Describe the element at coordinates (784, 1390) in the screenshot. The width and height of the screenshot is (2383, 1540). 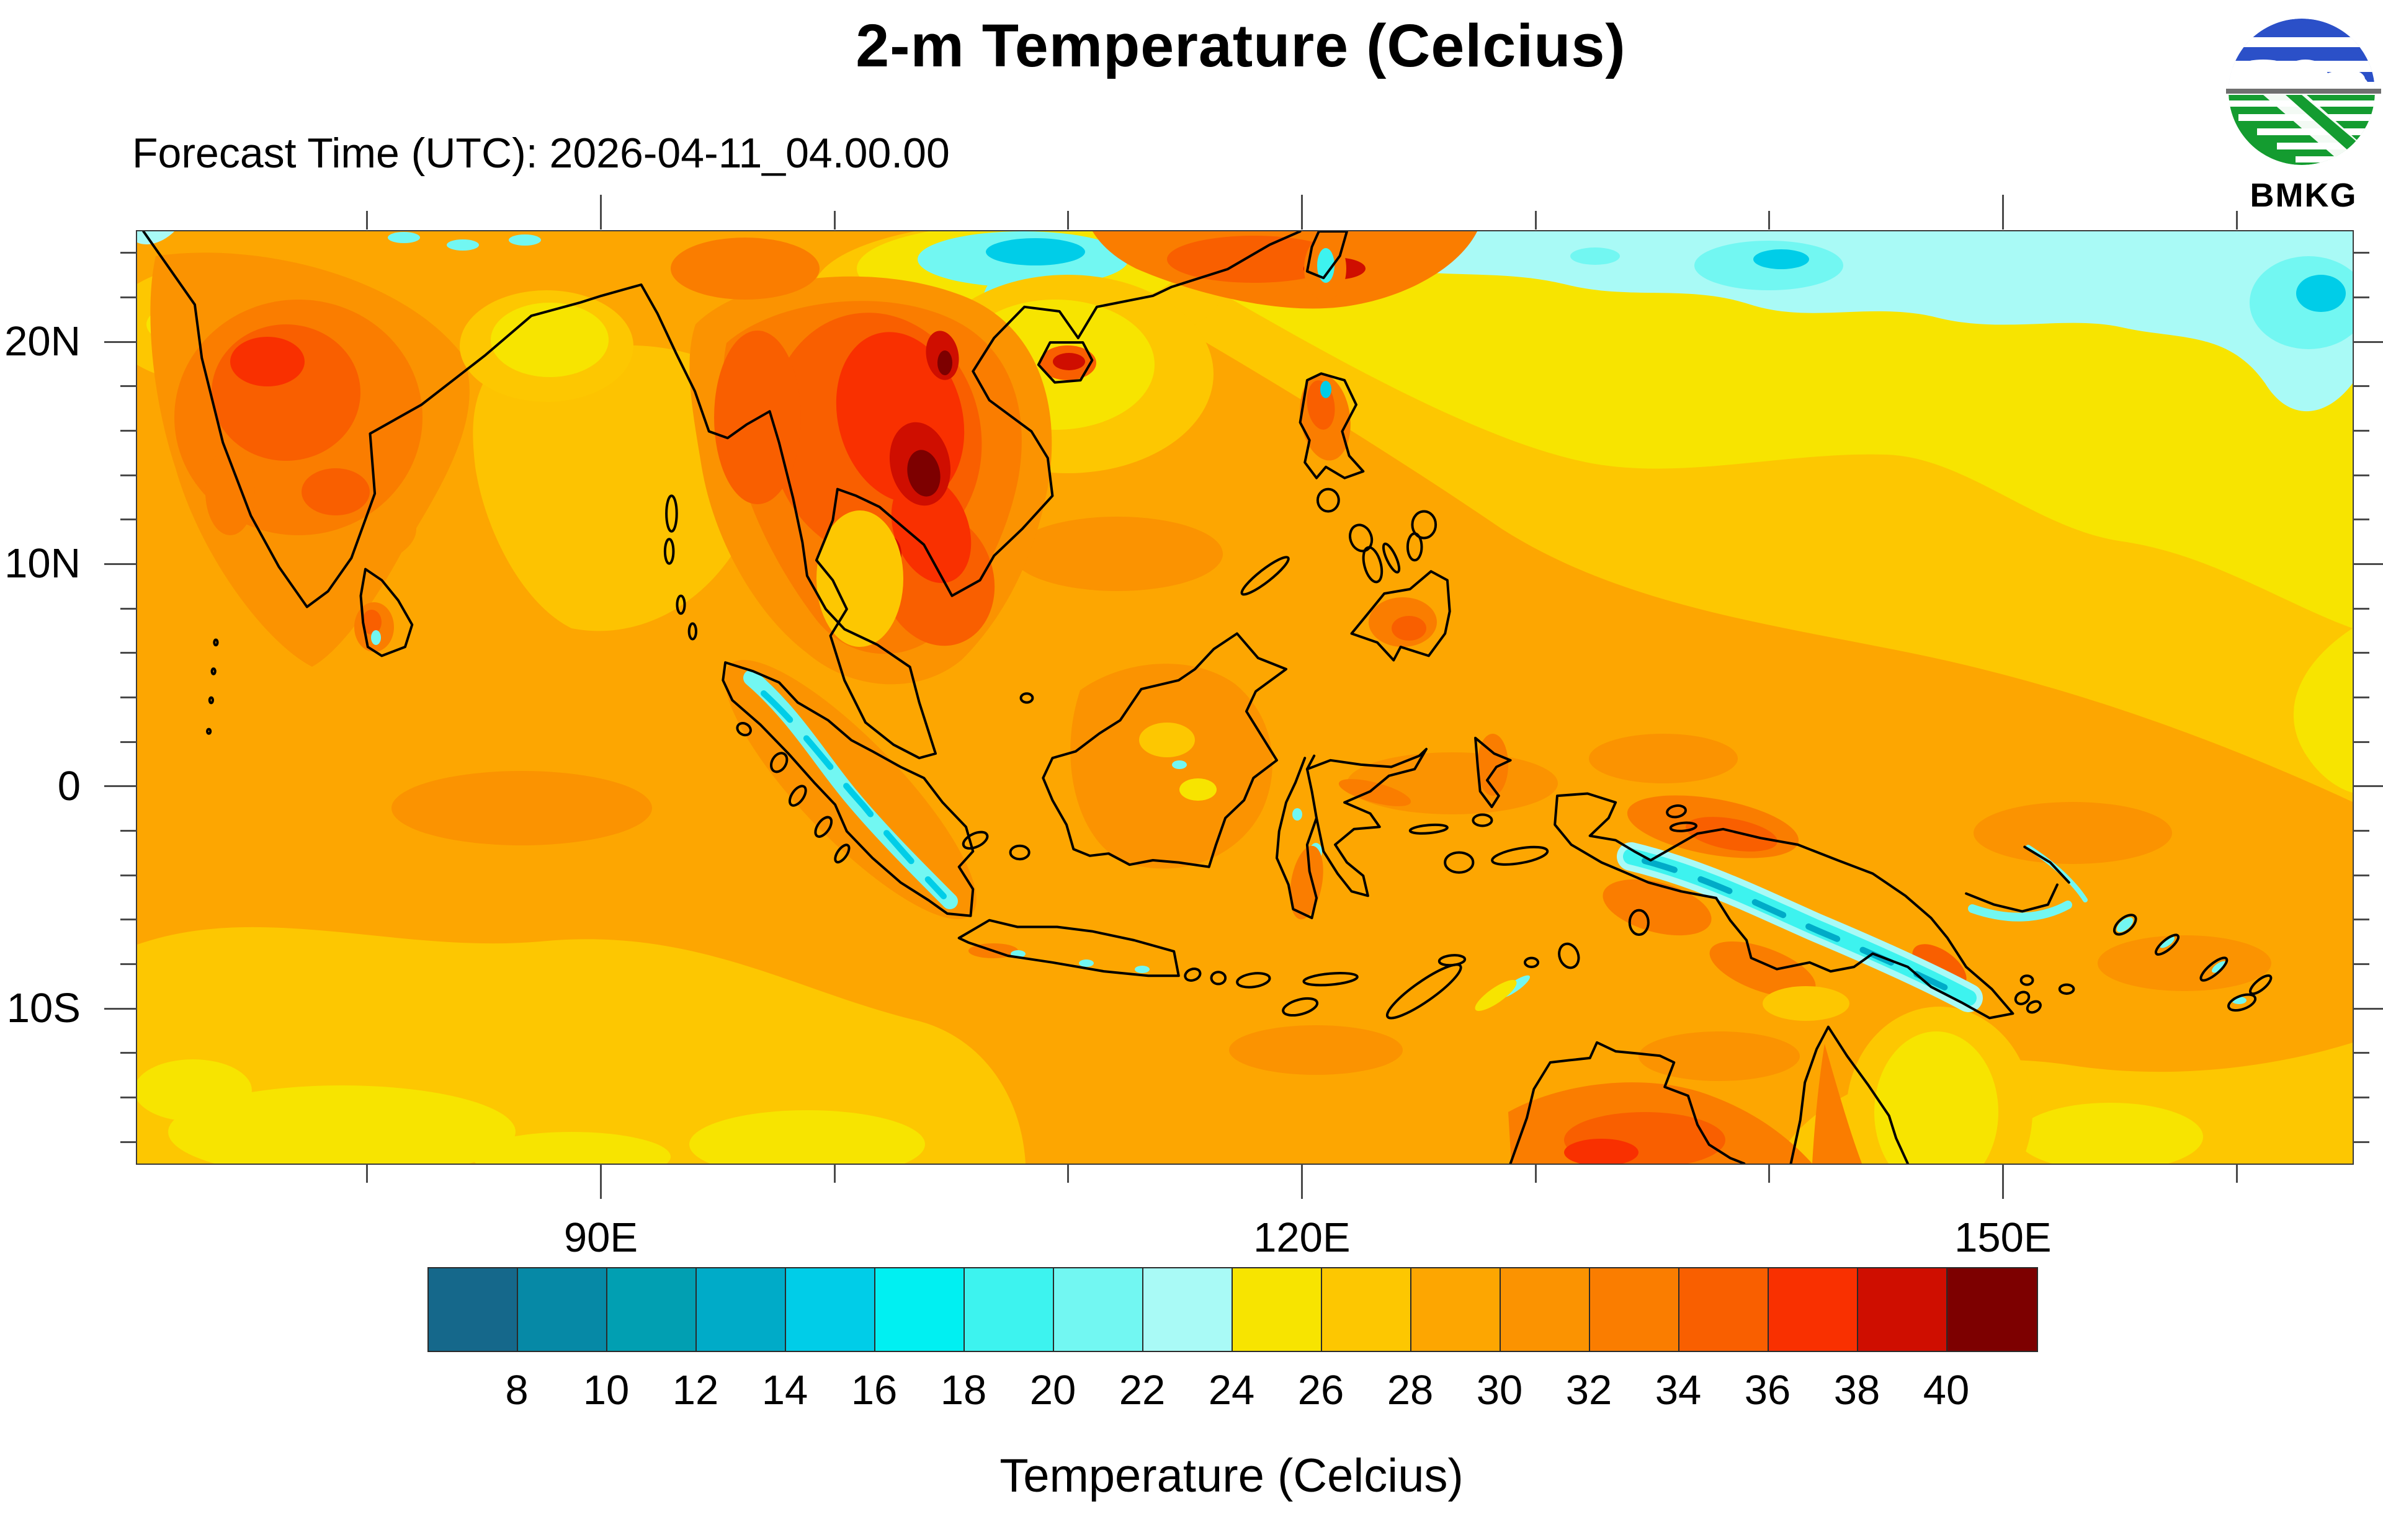
I see `colorbar-tick-label: 14` at that location.